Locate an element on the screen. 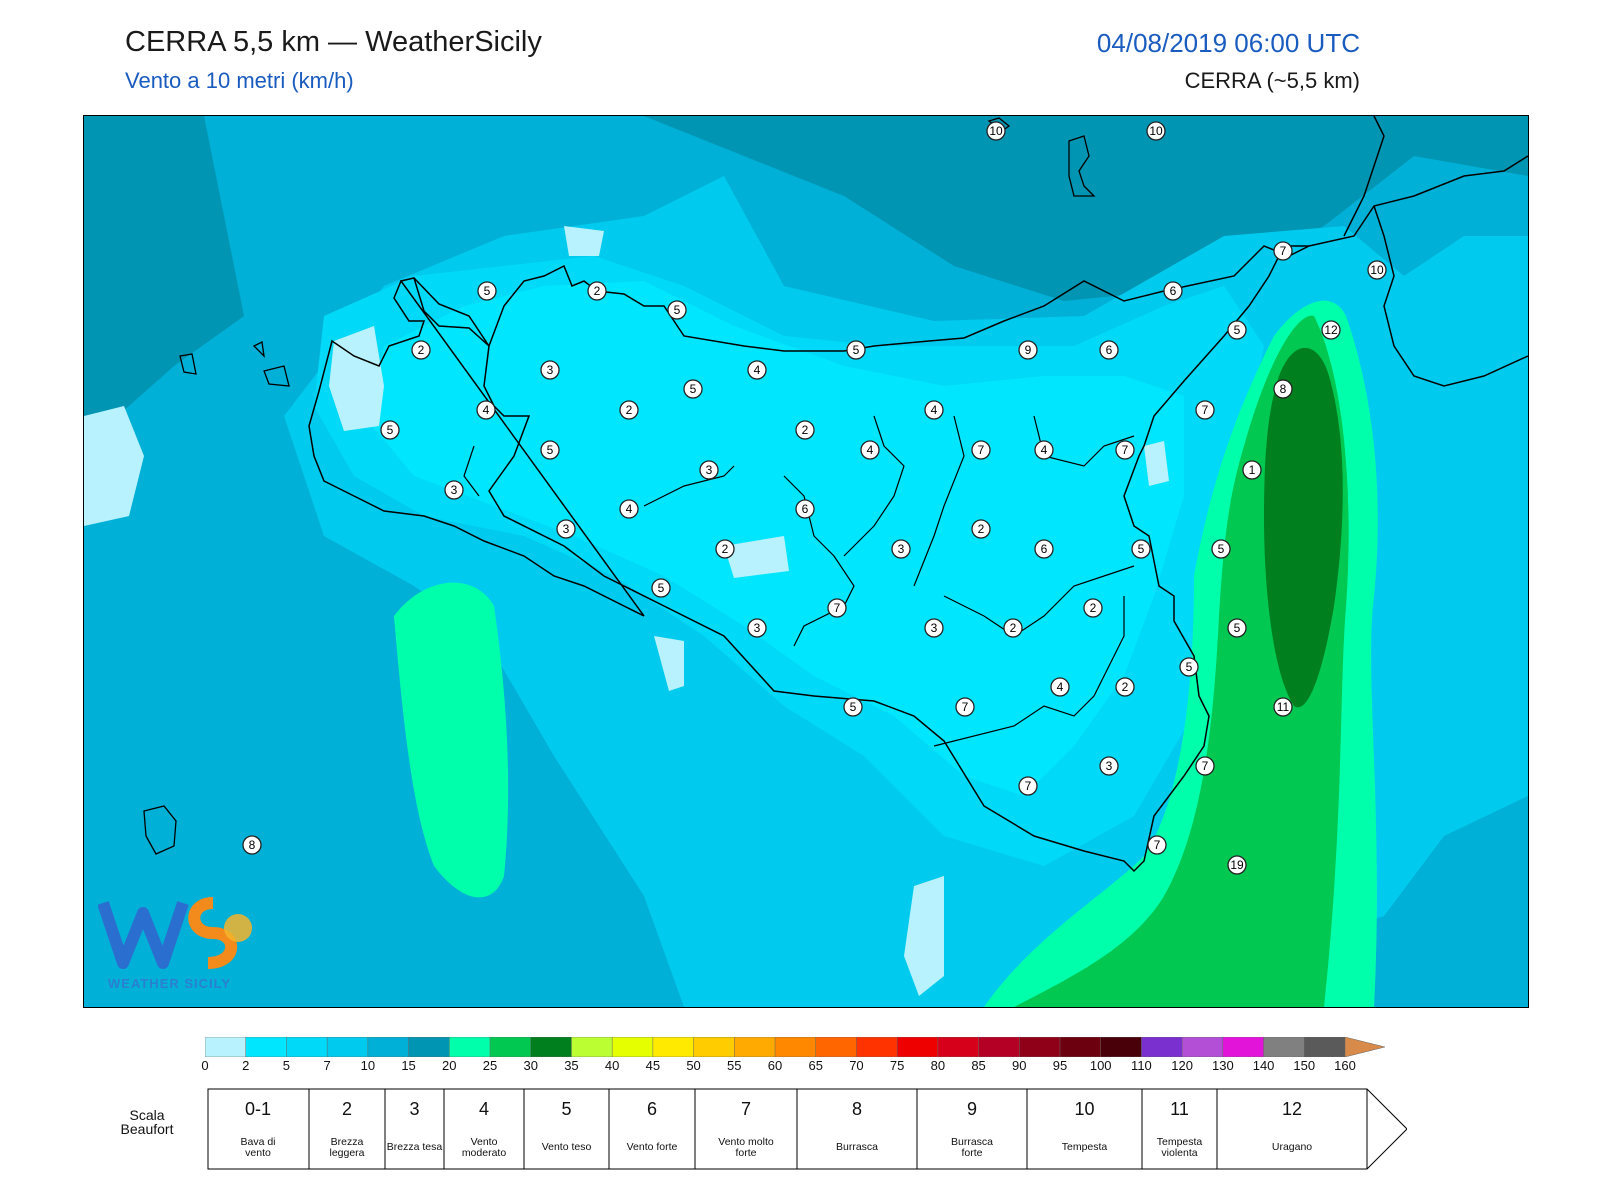 This screenshot has height=1200, width=1600. station-value: 10 is located at coordinates (996, 131).